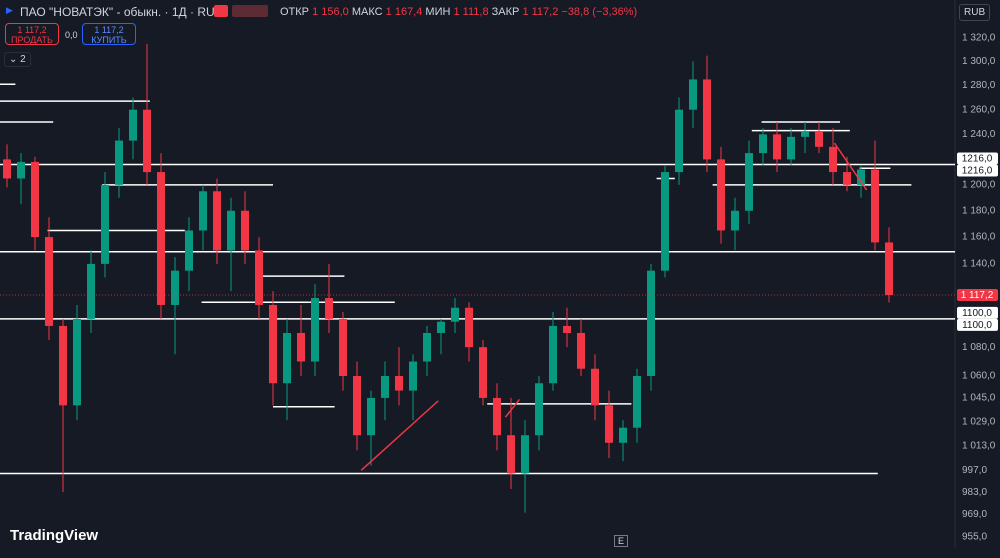  I want to click on y-tick-label: 1 240,0, so click(979, 134).